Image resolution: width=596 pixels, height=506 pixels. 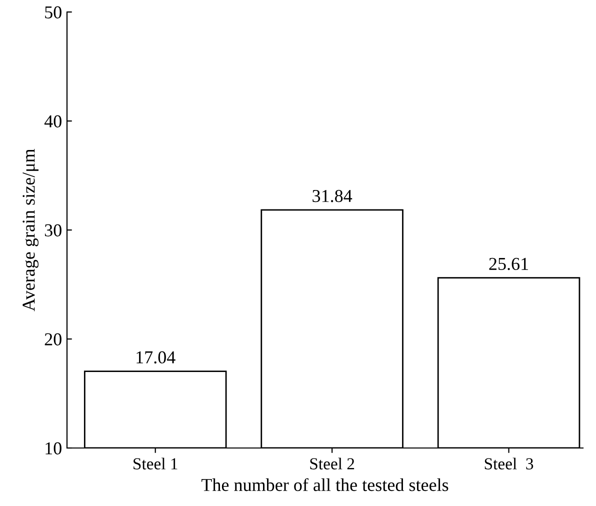 I want to click on x-tick-label: Steel 1, so click(x=156, y=464).